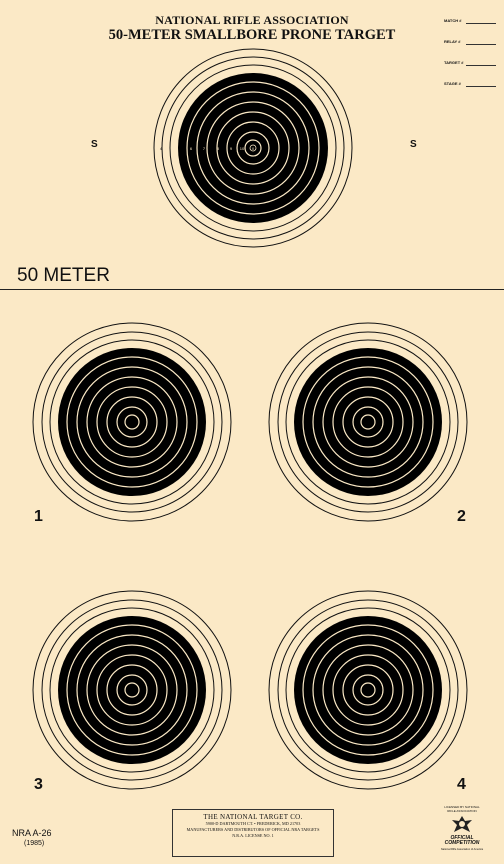 This screenshot has height=864, width=504. I want to click on match-field-label: MATCH #, so click(453, 20).